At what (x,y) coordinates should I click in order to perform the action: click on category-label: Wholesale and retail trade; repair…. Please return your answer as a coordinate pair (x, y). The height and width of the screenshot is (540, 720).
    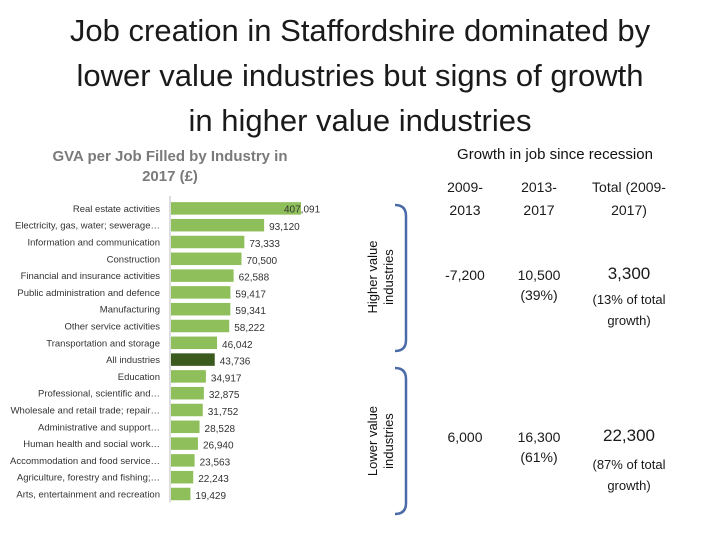
    Looking at the image, I should click on (85, 411).